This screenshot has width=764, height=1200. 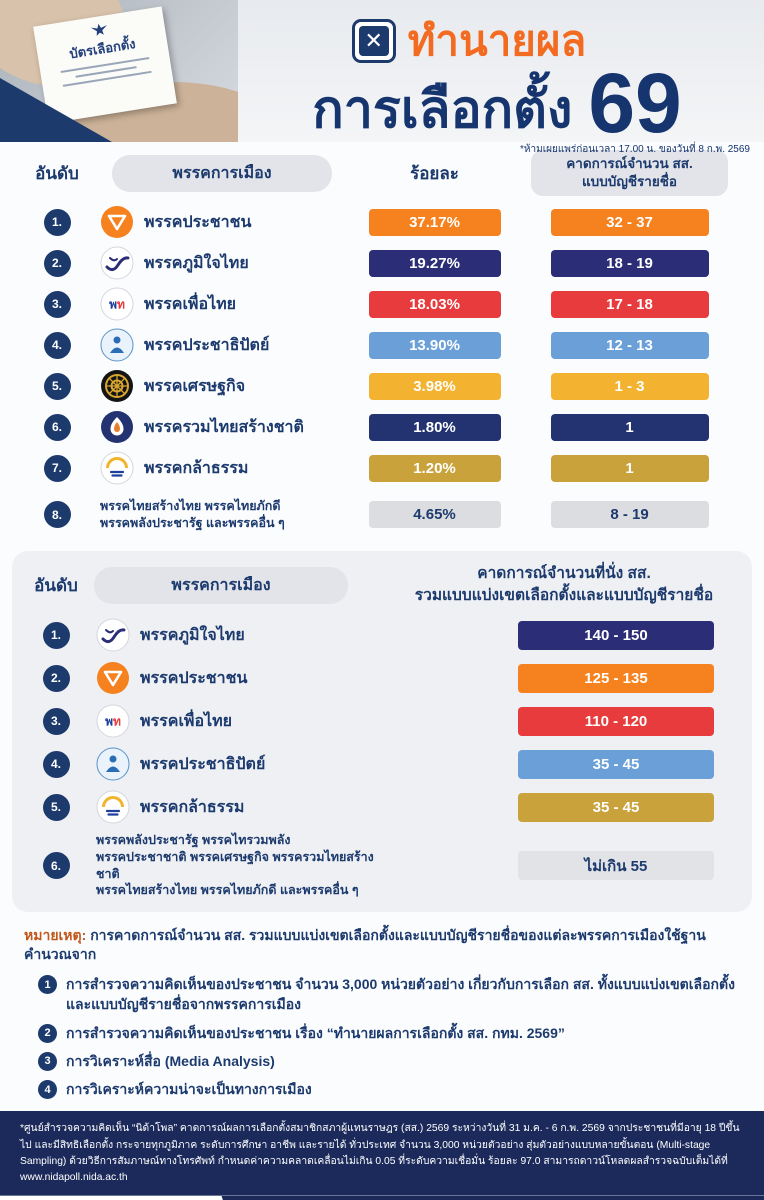 I want to click on rank-badge: 7., so click(x=57, y=468).